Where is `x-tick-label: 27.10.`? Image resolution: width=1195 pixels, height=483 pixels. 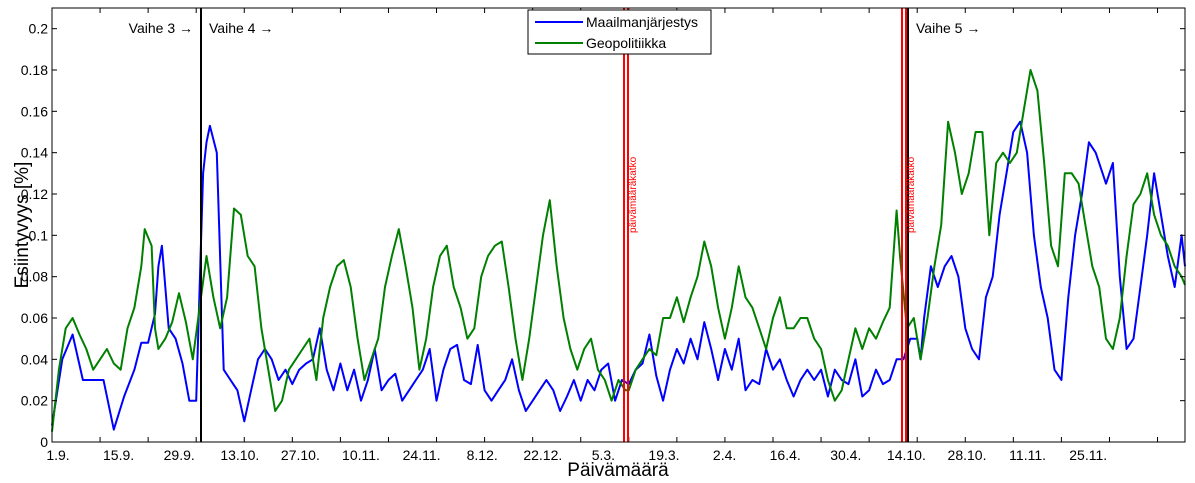
x-tick-label: 27.10. is located at coordinates (300, 455).